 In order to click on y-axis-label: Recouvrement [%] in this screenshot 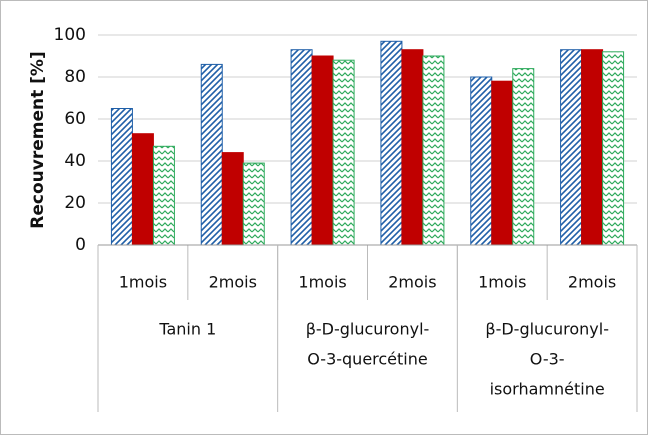, I will do `click(38, 139)`.